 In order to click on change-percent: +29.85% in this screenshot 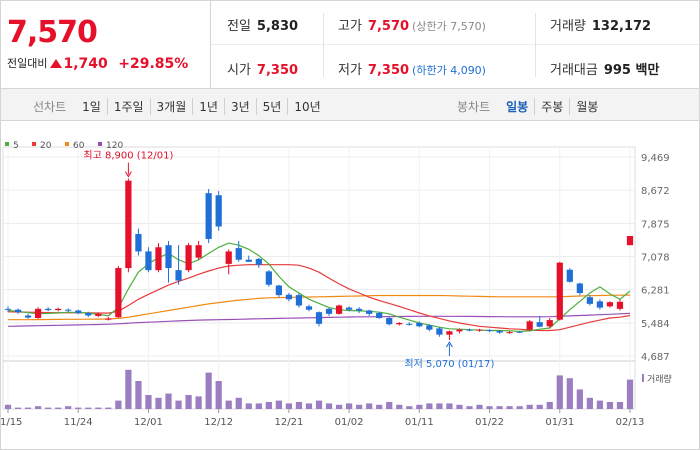, I will do `click(153, 64)`.